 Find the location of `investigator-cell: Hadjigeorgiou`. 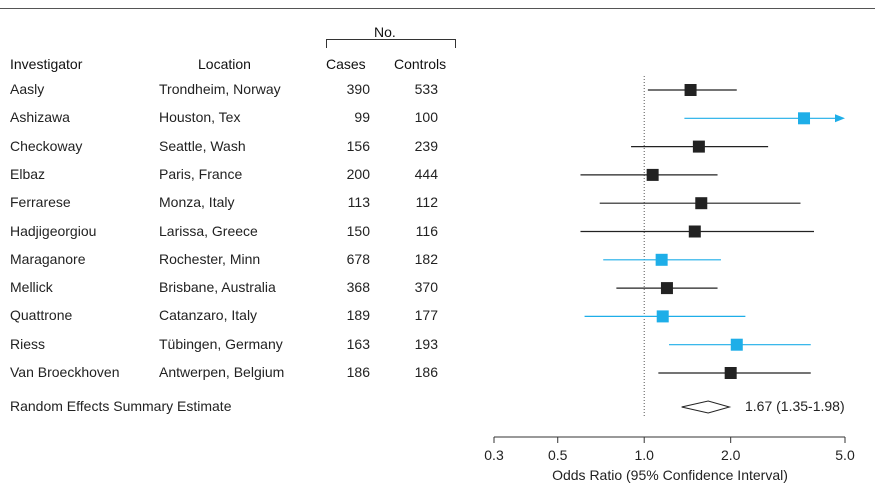

investigator-cell: Hadjigeorgiou is located at coordinates (53, 230).